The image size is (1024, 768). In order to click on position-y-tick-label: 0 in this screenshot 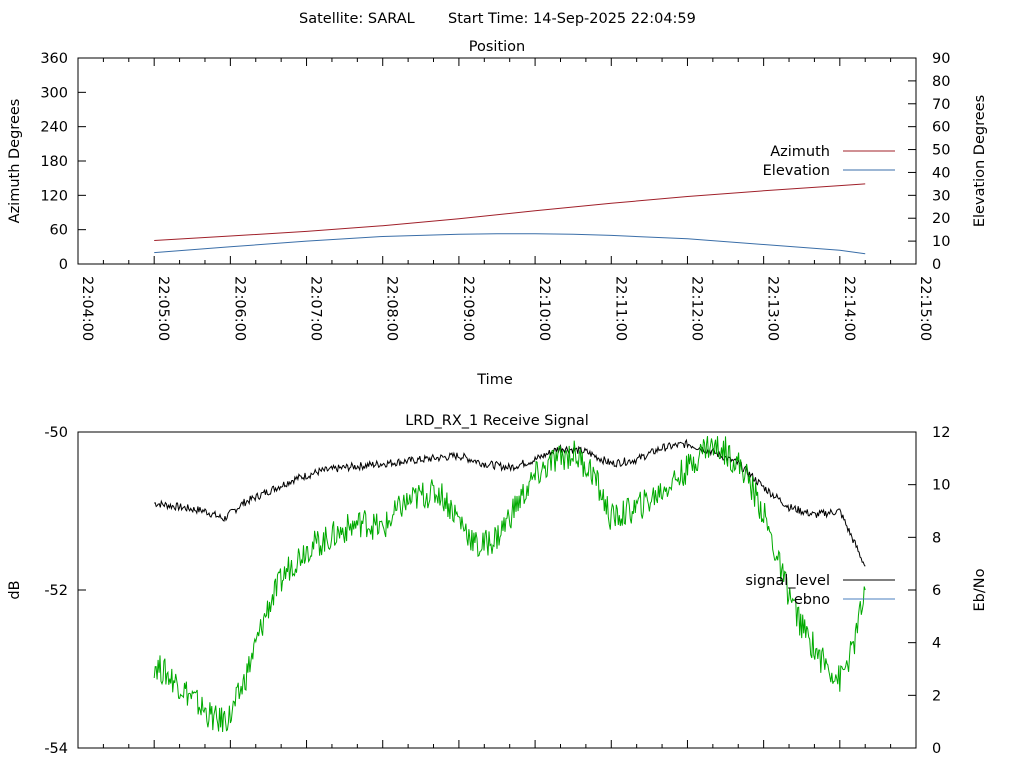, I will do `click(63, 265)`.